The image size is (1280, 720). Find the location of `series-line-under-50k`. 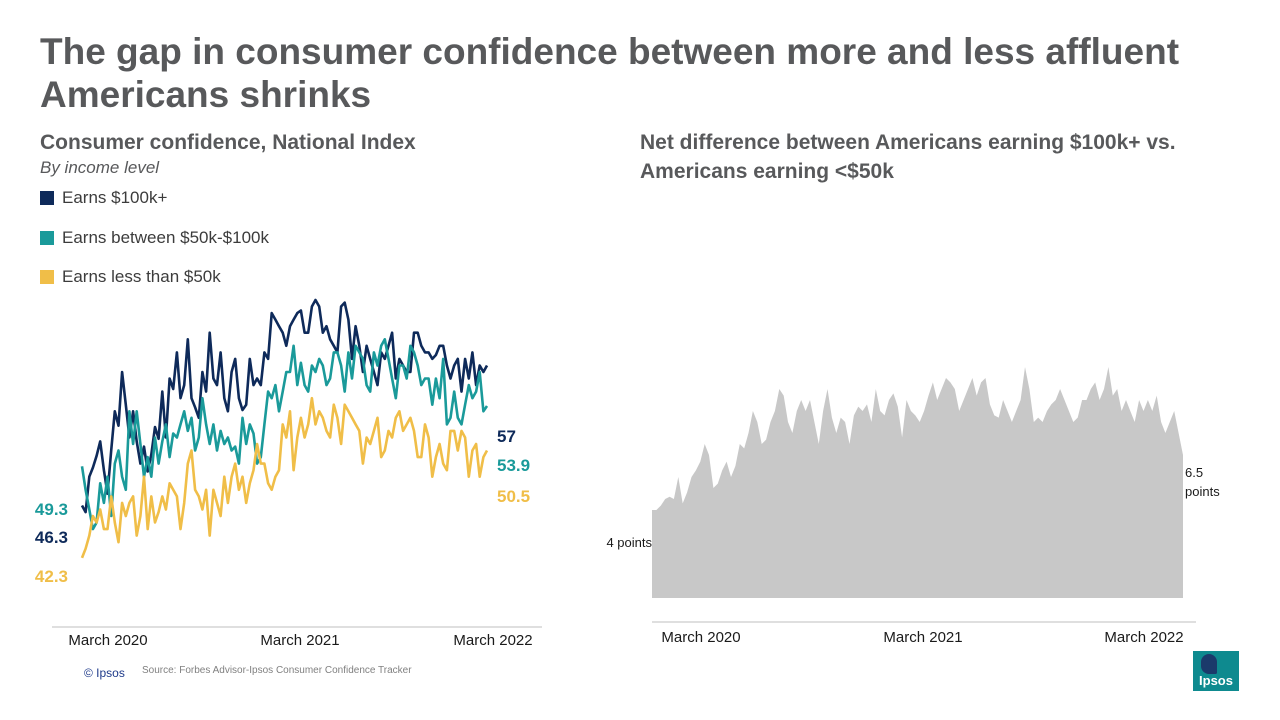

series-line-under-50k is located at coordinates (284, 477).